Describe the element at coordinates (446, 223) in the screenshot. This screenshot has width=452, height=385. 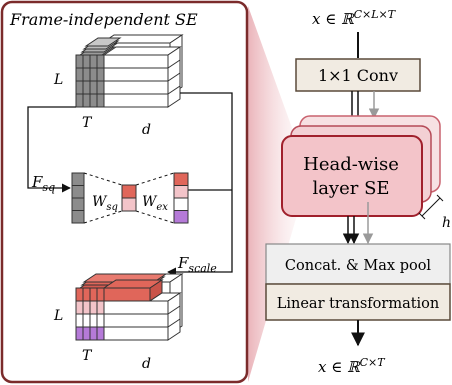
I see `h-label: h` at that location.